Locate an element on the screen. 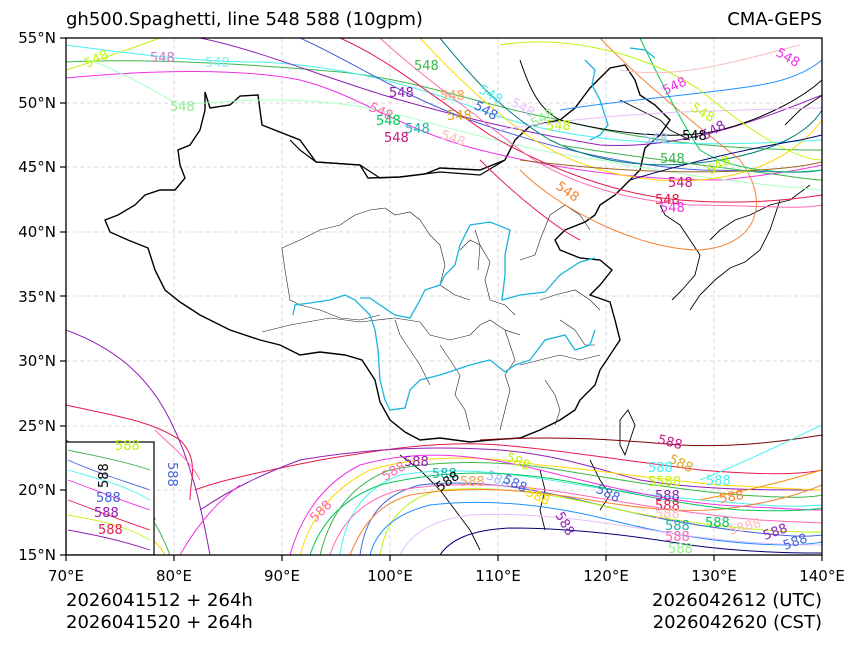 The height and width of the screenshot is (645, 860). x-tick-90e: 90°E is located at coordinates (282, 576).